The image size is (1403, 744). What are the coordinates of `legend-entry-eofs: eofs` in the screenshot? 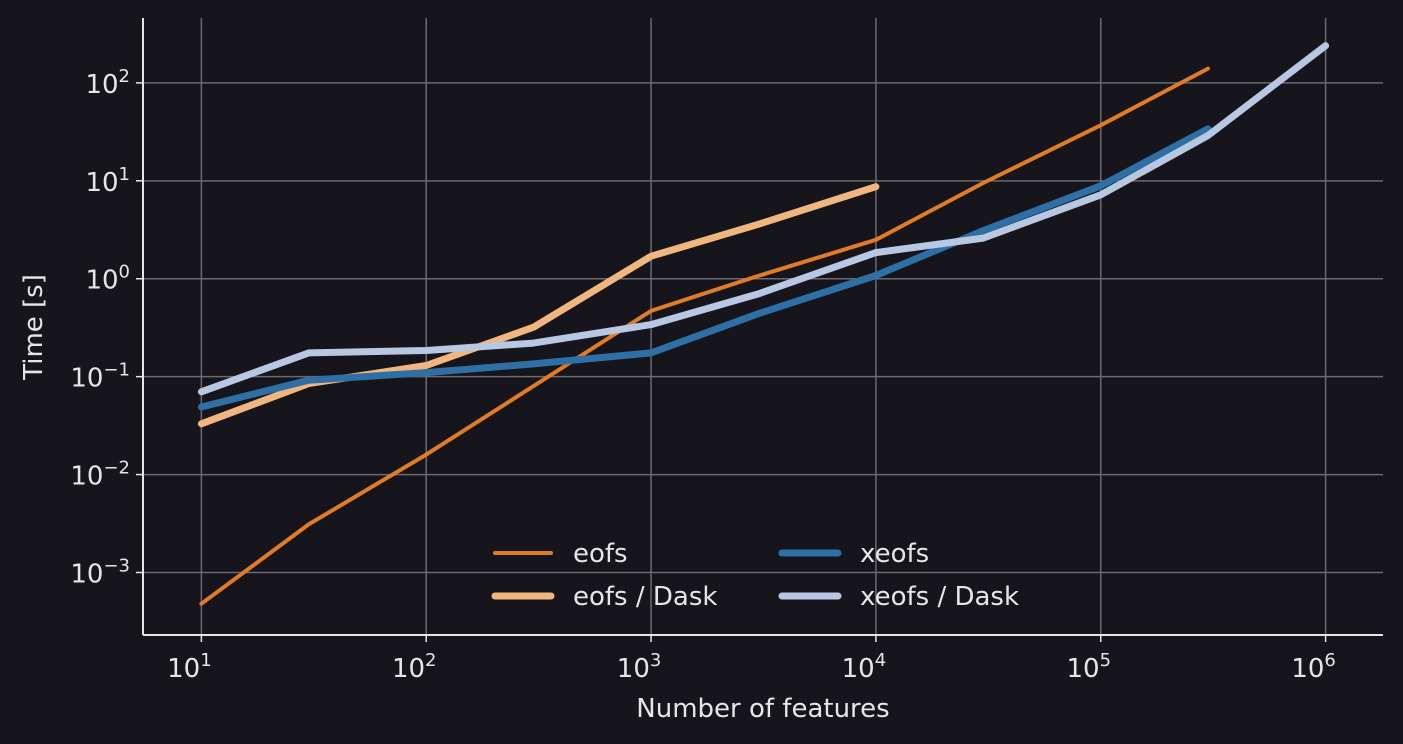 It's located at (560, 554).